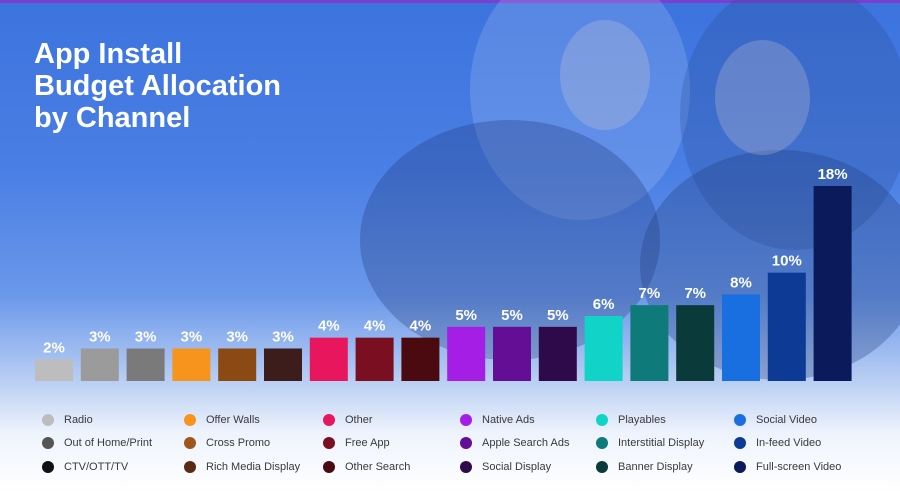  I want to click on bar-ctv-ott-tv, so click(145, 364).